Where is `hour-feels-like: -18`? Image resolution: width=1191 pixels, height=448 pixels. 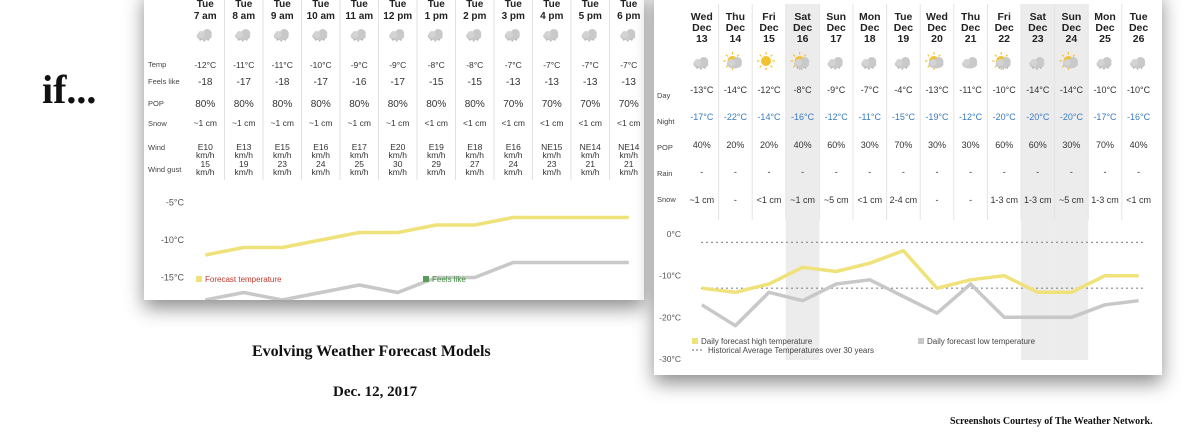
hour-feels-like: -18 is located at coordinates (205, 82).